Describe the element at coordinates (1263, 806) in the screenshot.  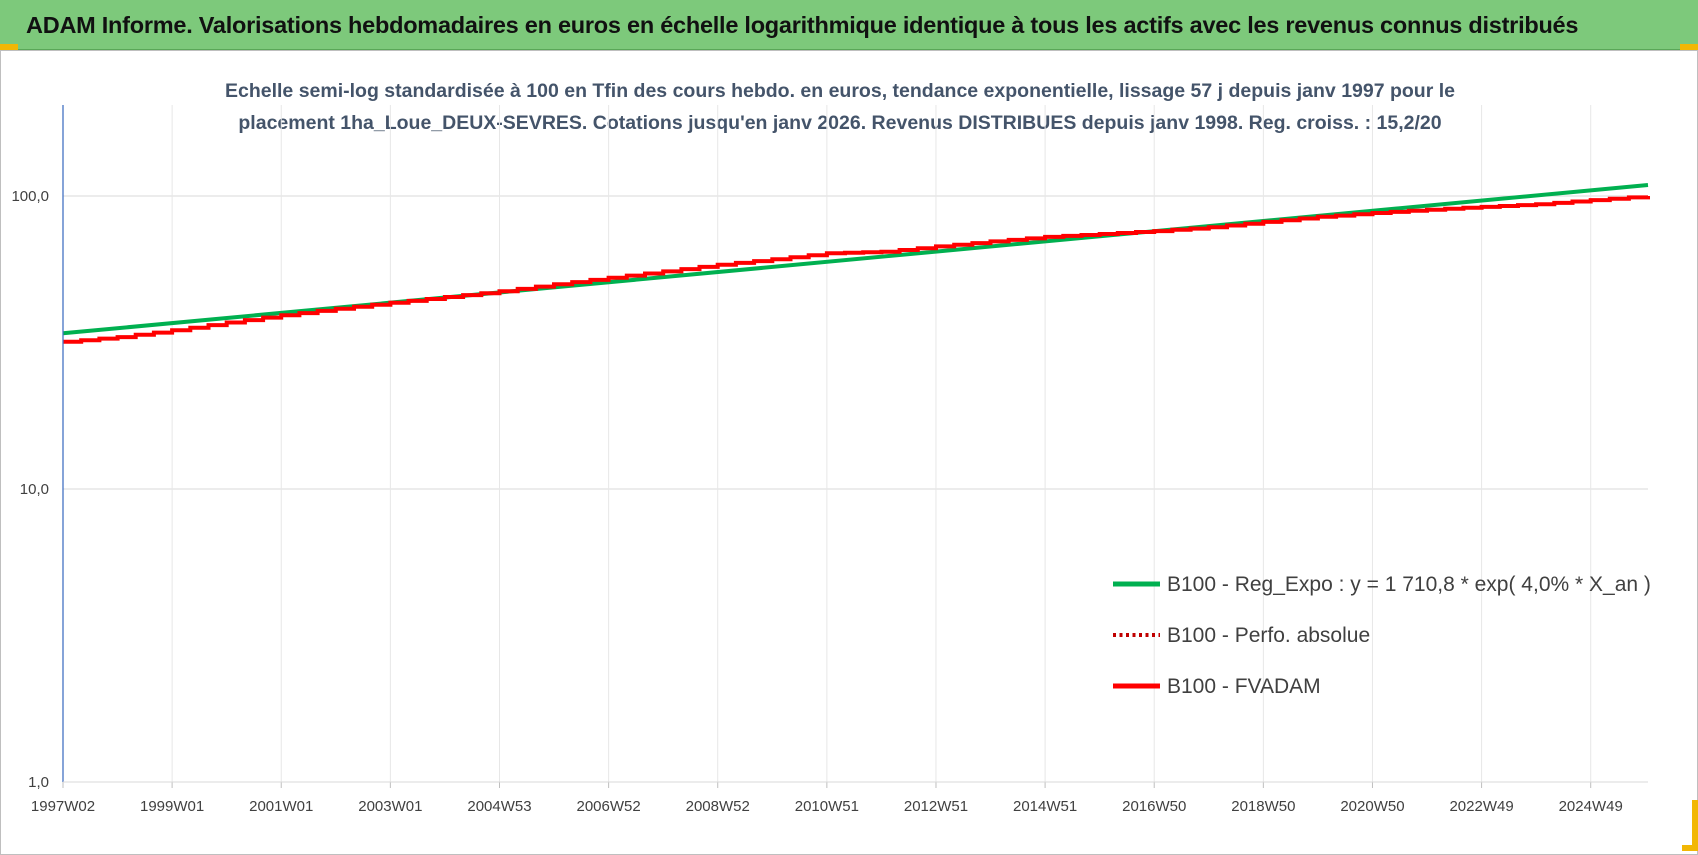
I see `x-tick-label-11: 2018W50` at that location.